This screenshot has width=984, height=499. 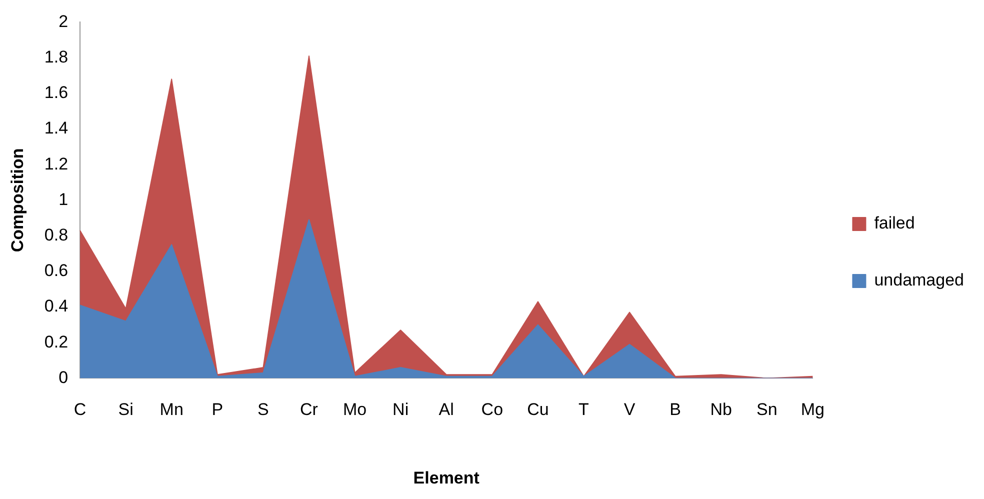 I want to click on x-tick-label: C, so click(x=80, y=410).